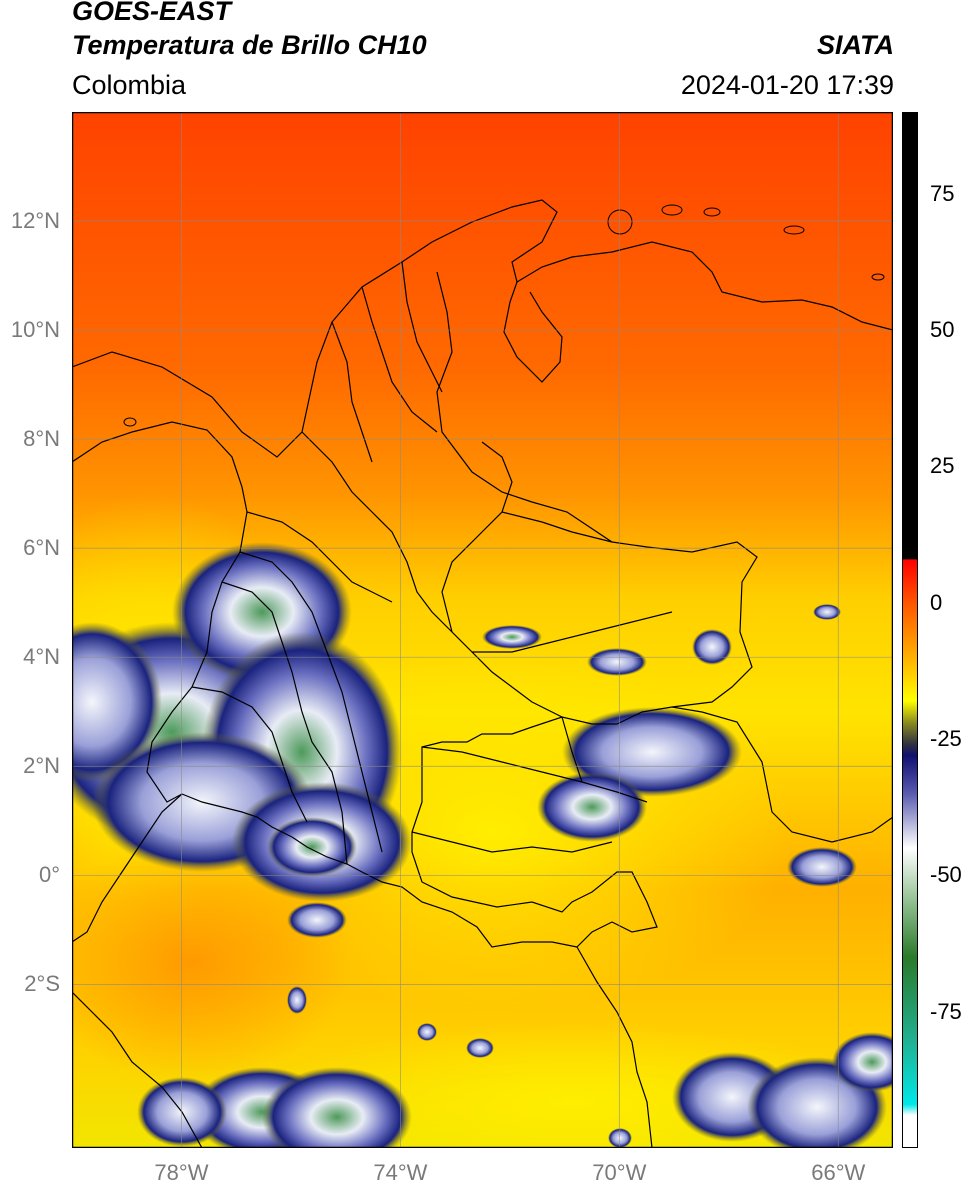  I want to click on colorbar-frame, so click(910, 630).